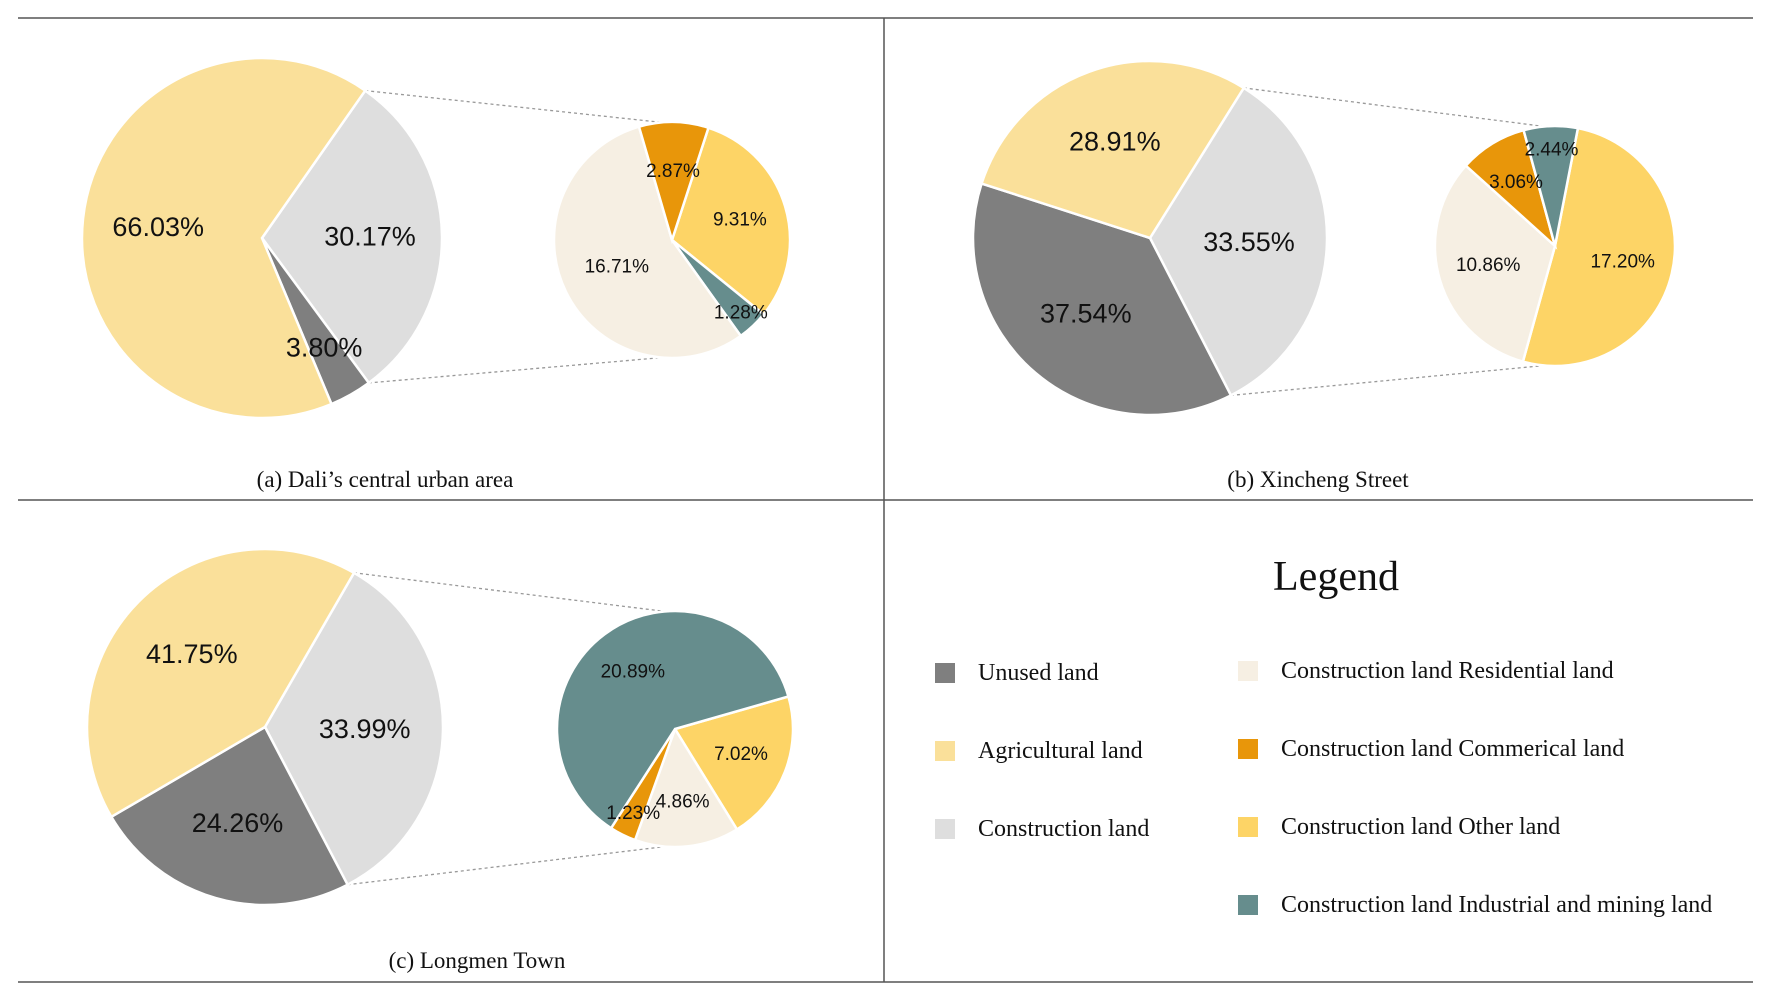  What do you see at coordinates (1115, 142) in the screenshot?
I see `pie-slice-label: 28.91%` at bounding box center [1115, 142].